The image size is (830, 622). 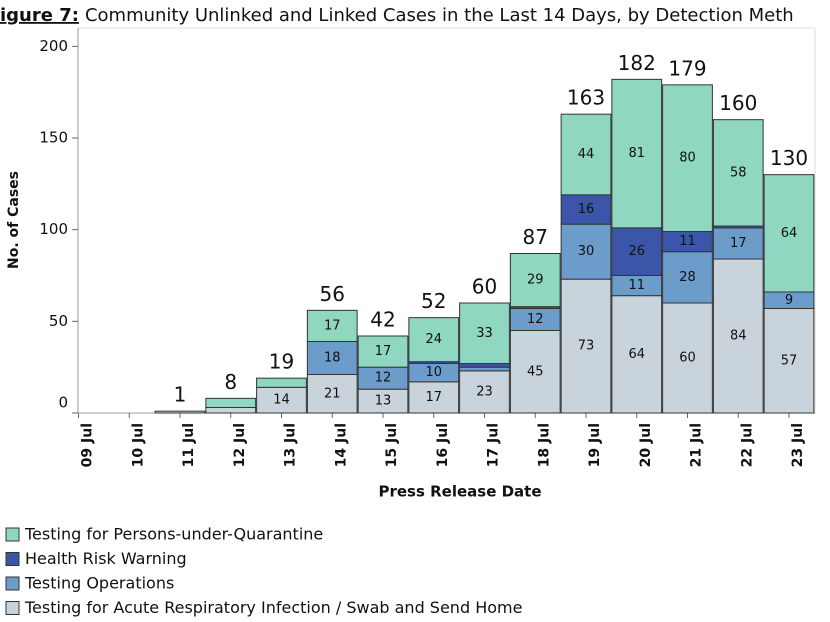 What do you see at coordinates (392, 445) in the screenshot?
I see `x-tick-label: 15 Jul` at bounding box center [392, 445].